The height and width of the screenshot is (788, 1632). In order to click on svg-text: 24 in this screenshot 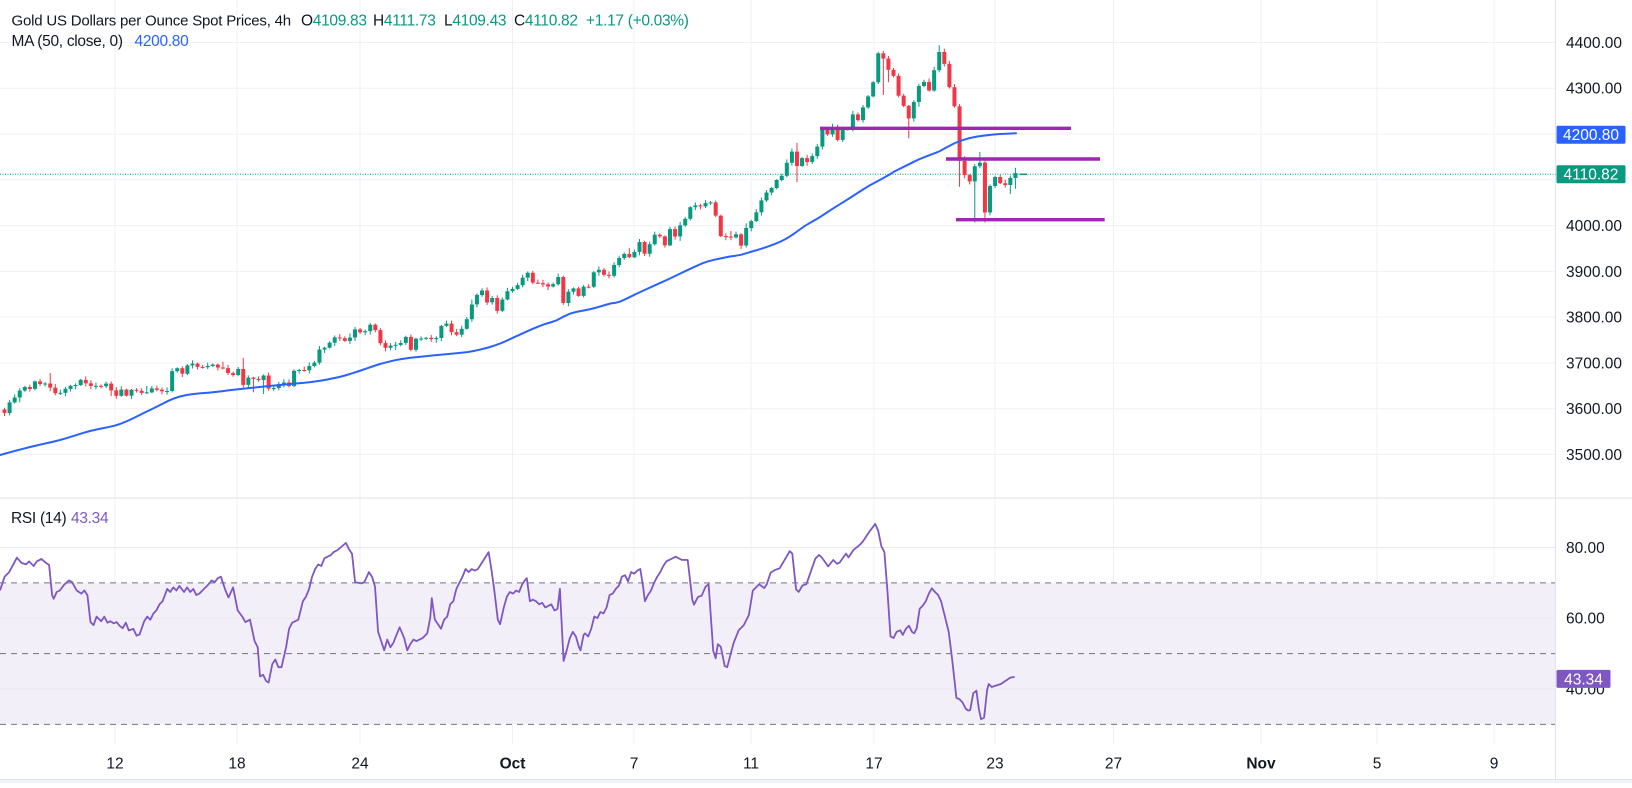, I will do `click(360, 764)`.